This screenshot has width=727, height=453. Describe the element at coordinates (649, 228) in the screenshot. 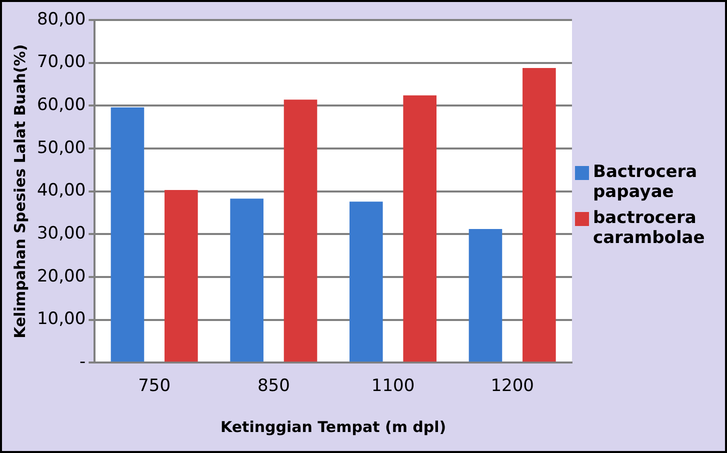

I see `legend-label: bactrocera carambolae` at that location.